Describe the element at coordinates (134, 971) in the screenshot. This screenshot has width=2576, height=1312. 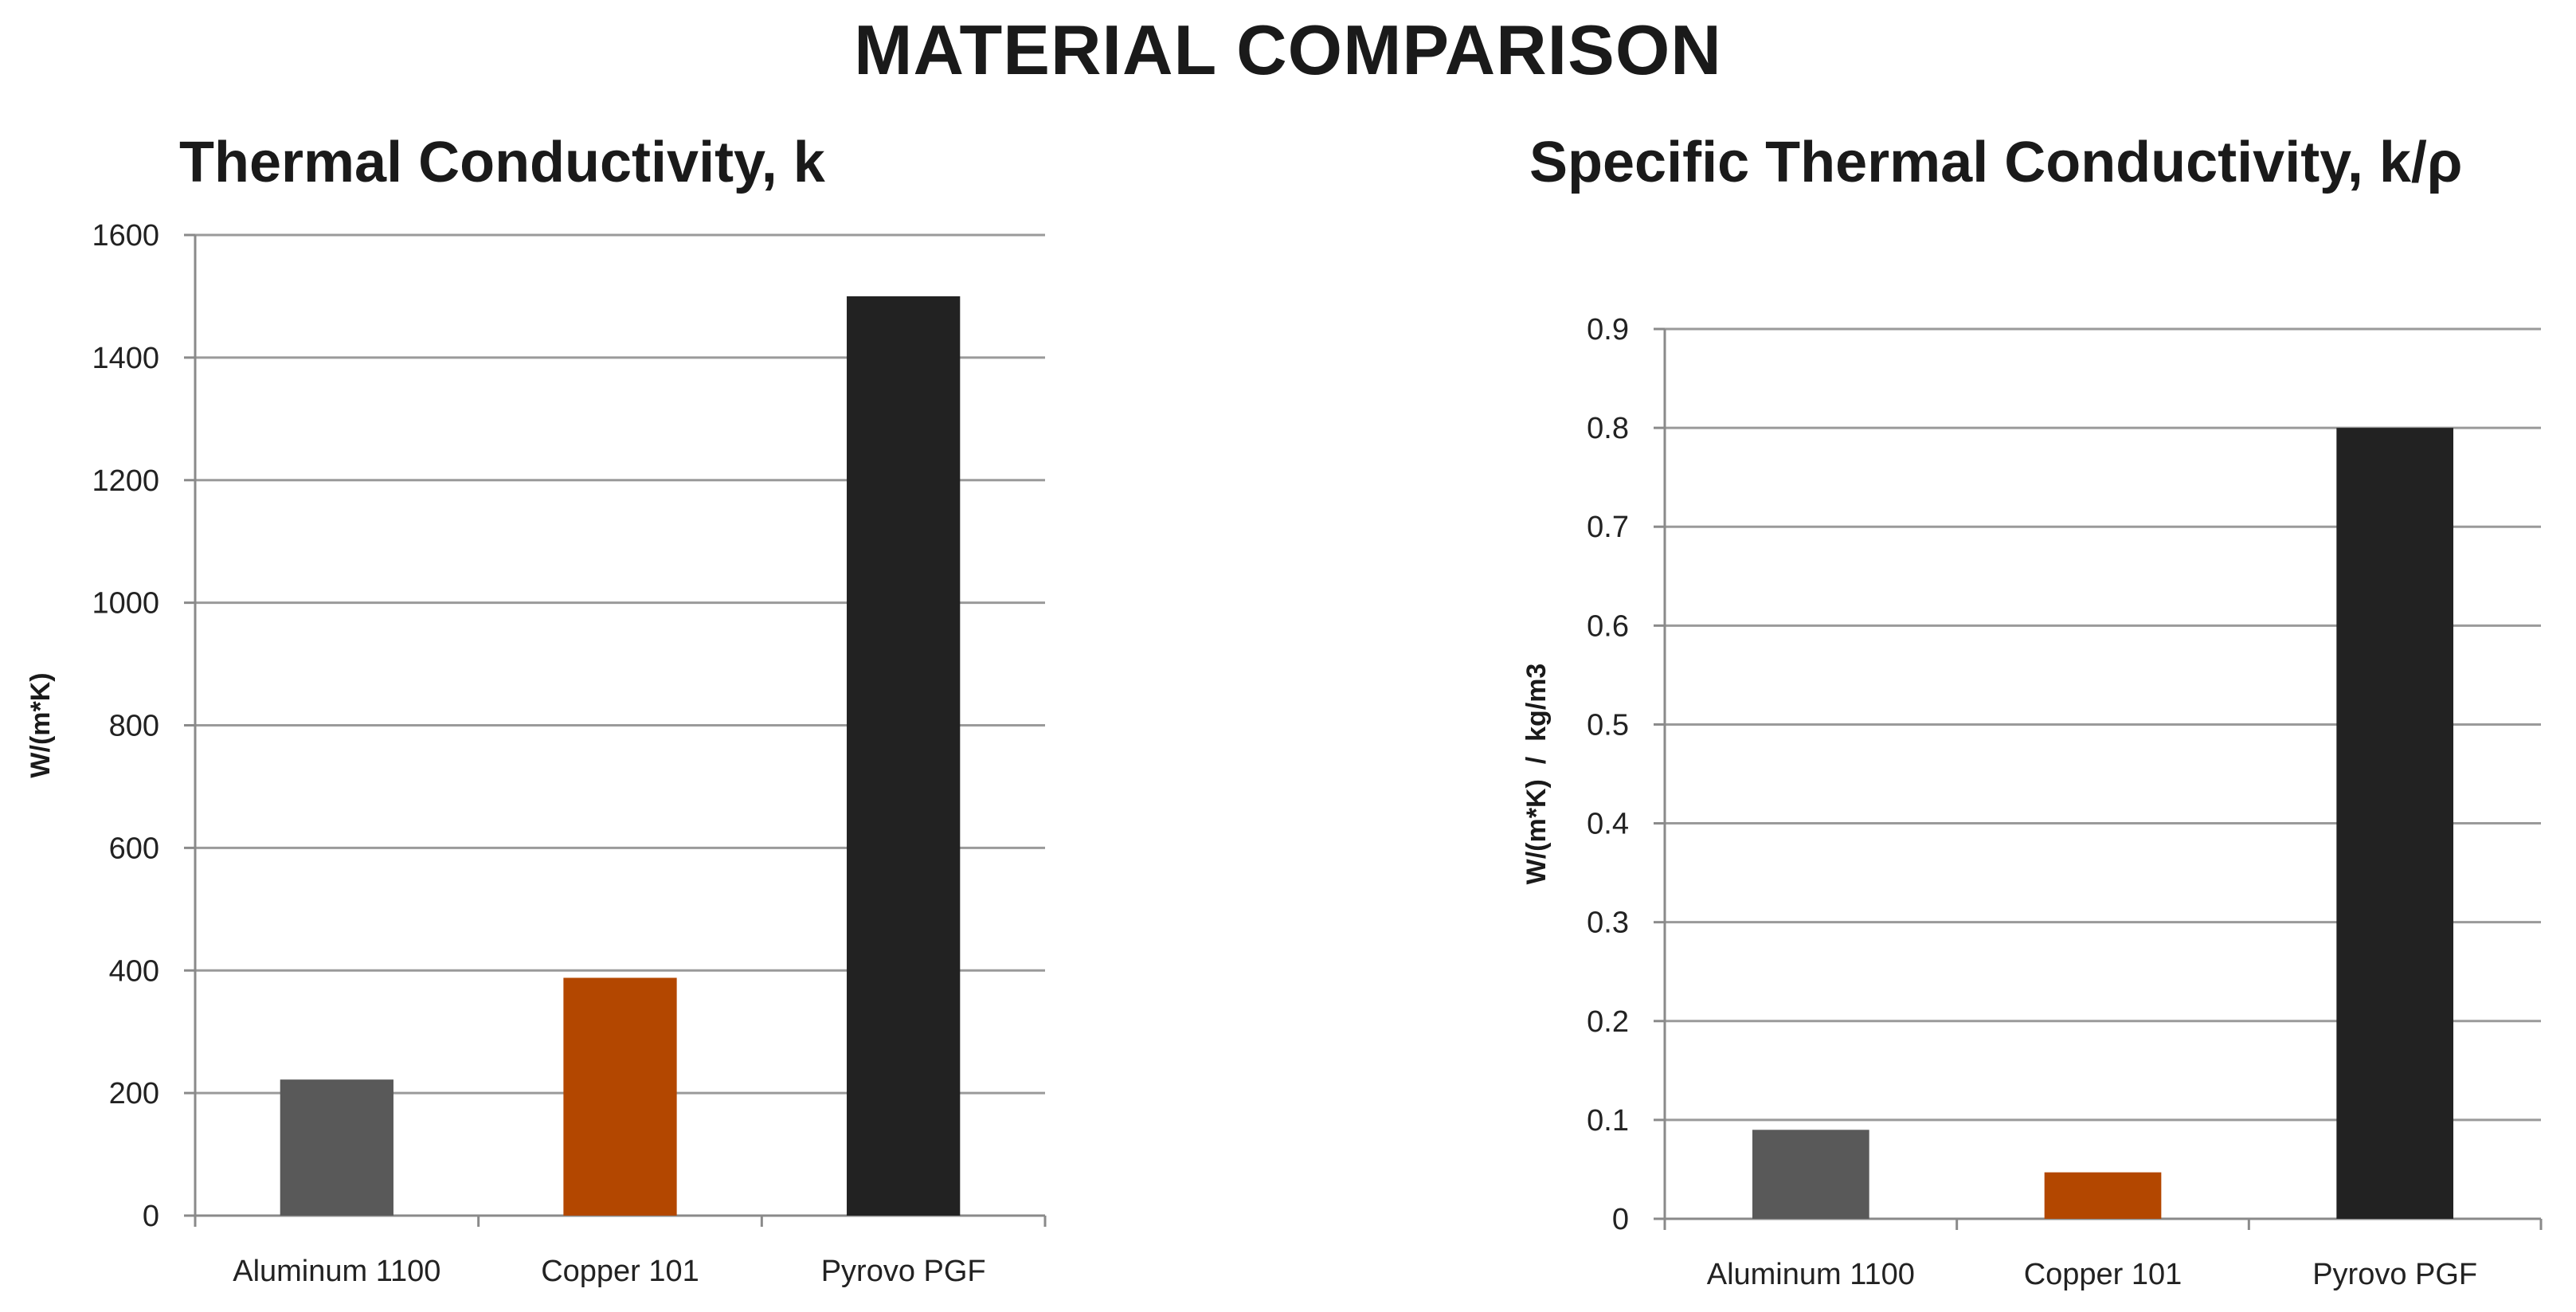
I see `y-tick-label: 400` at that location.